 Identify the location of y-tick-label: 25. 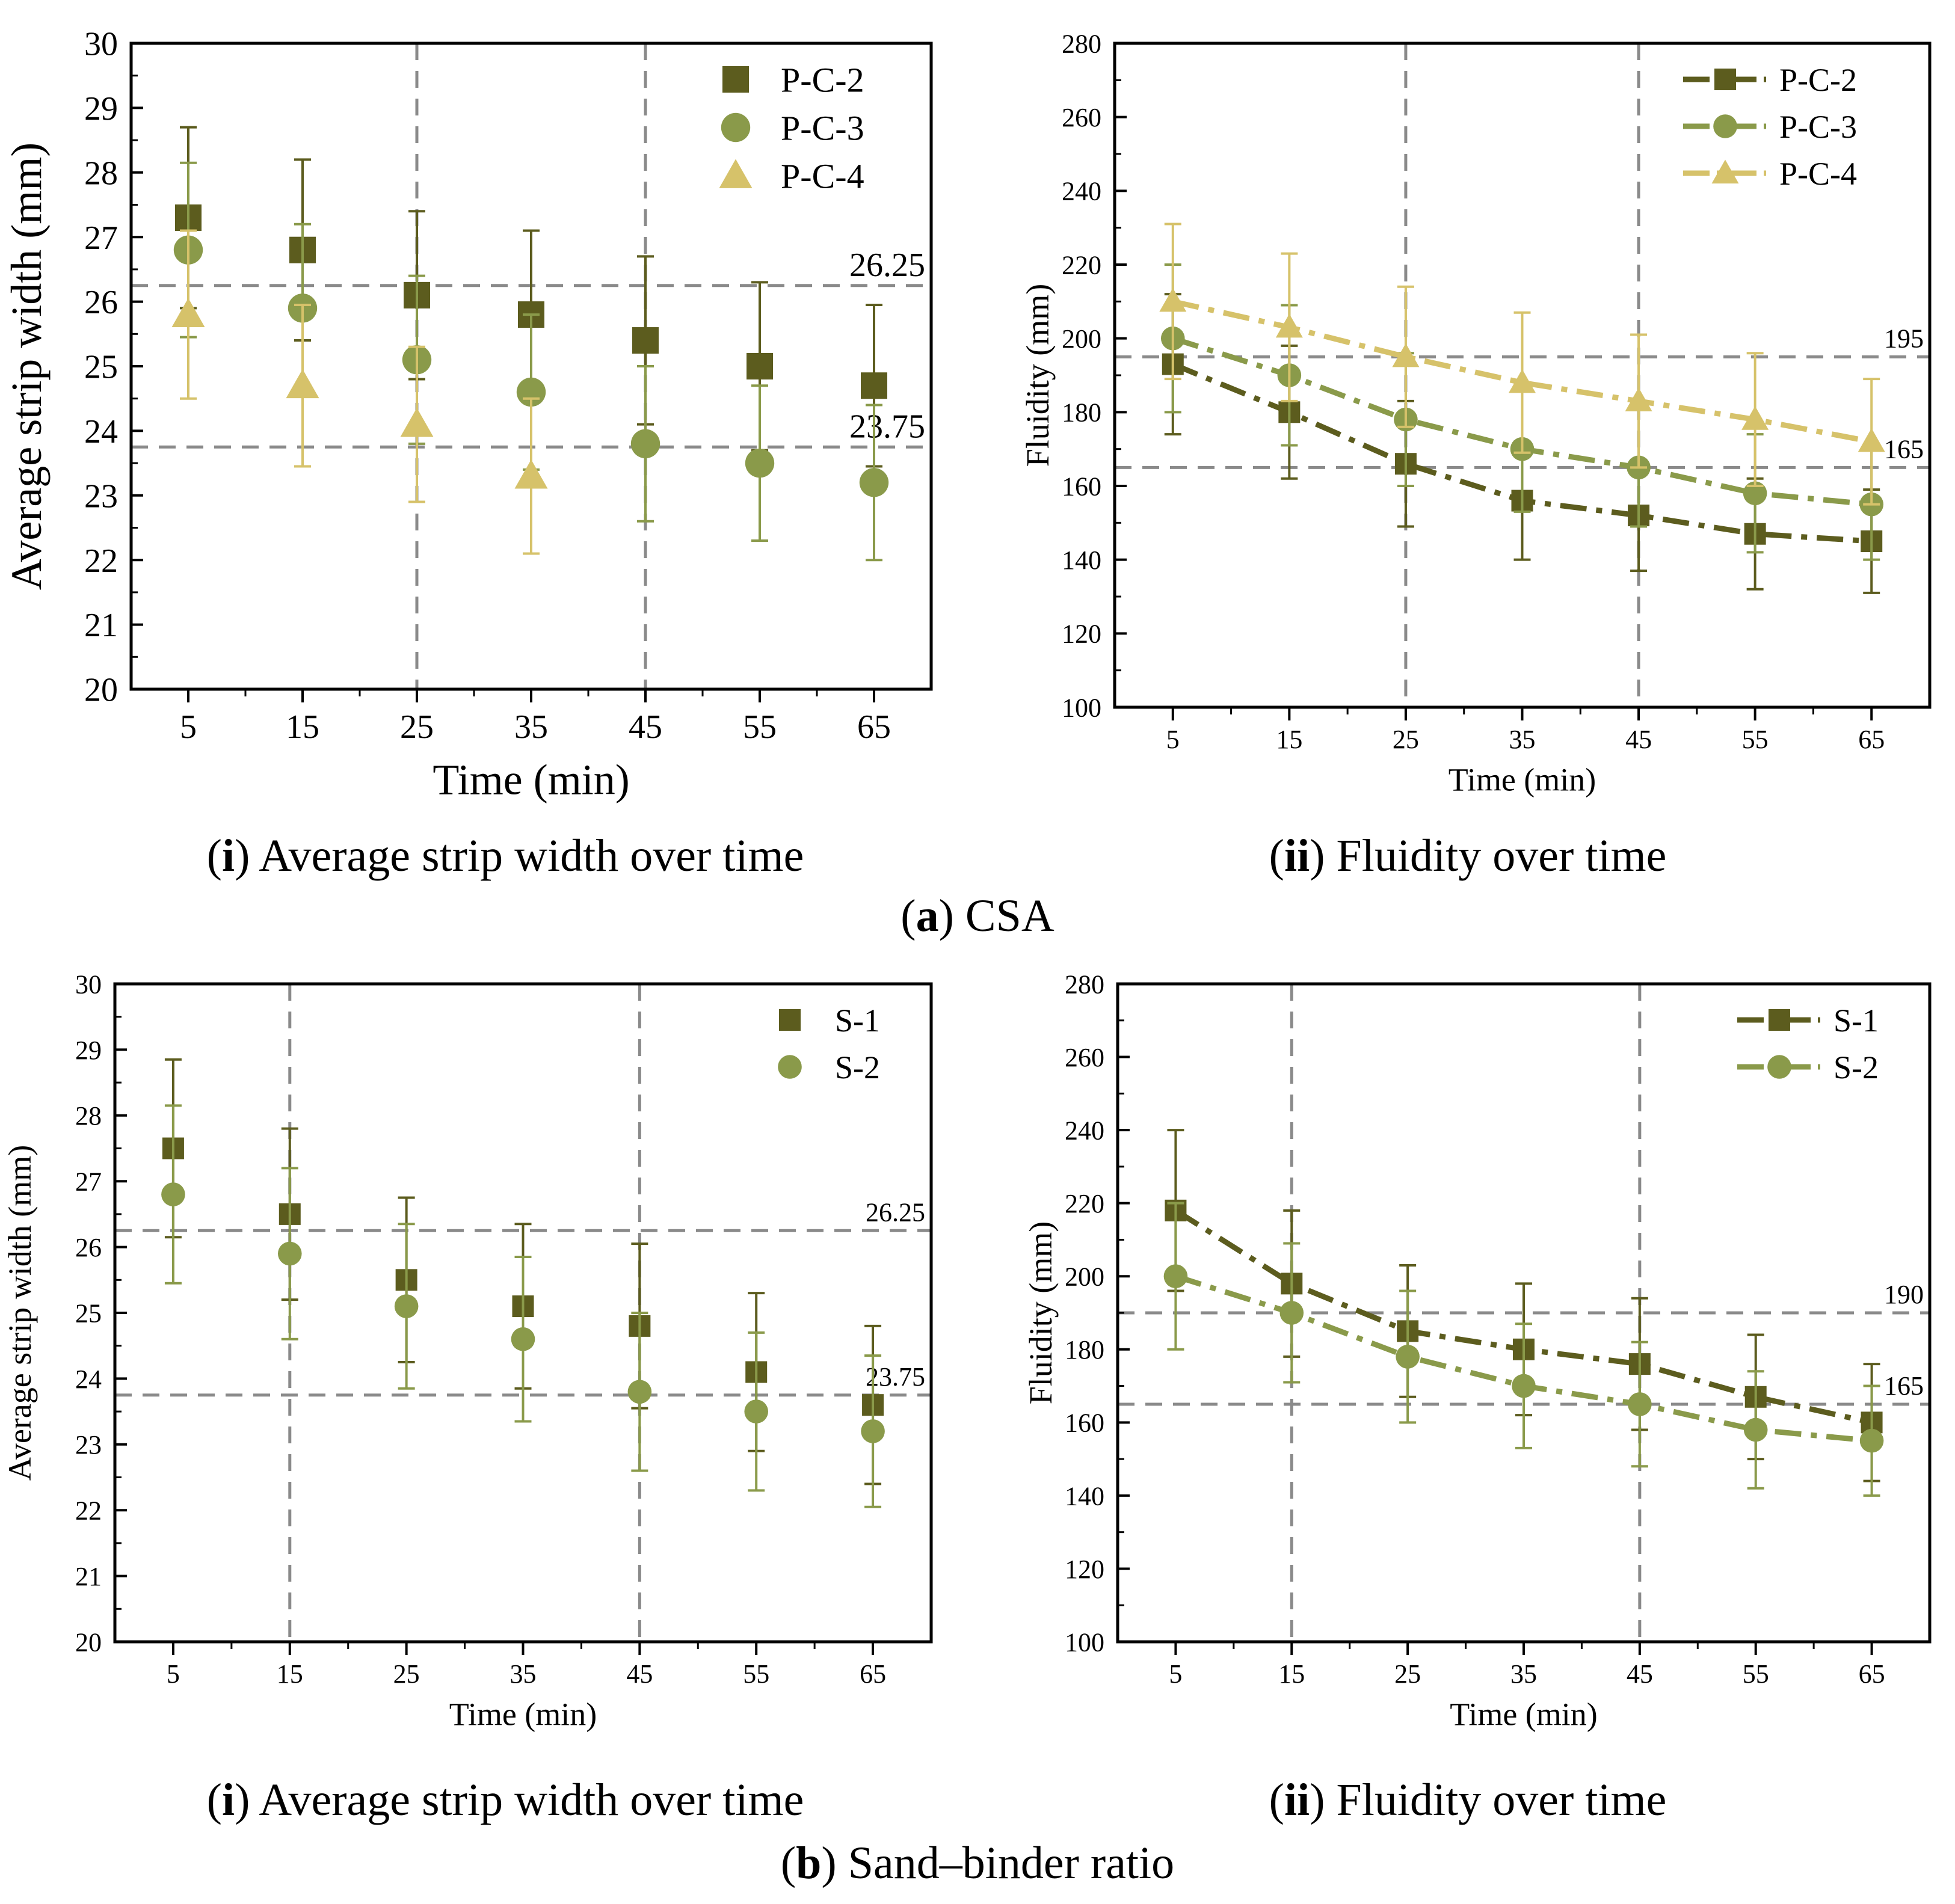
(101, 367).